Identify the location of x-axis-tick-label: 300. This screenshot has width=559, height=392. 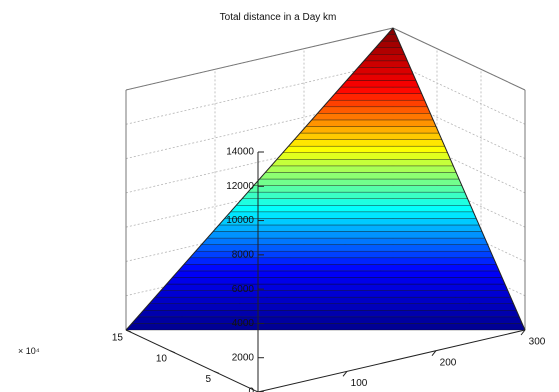
(537, 342).